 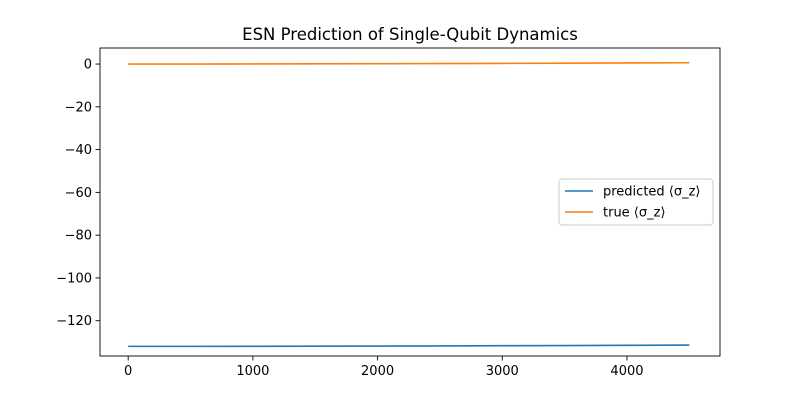 I want to click on x-tick-label: 1000, so click(x=252, y=371).